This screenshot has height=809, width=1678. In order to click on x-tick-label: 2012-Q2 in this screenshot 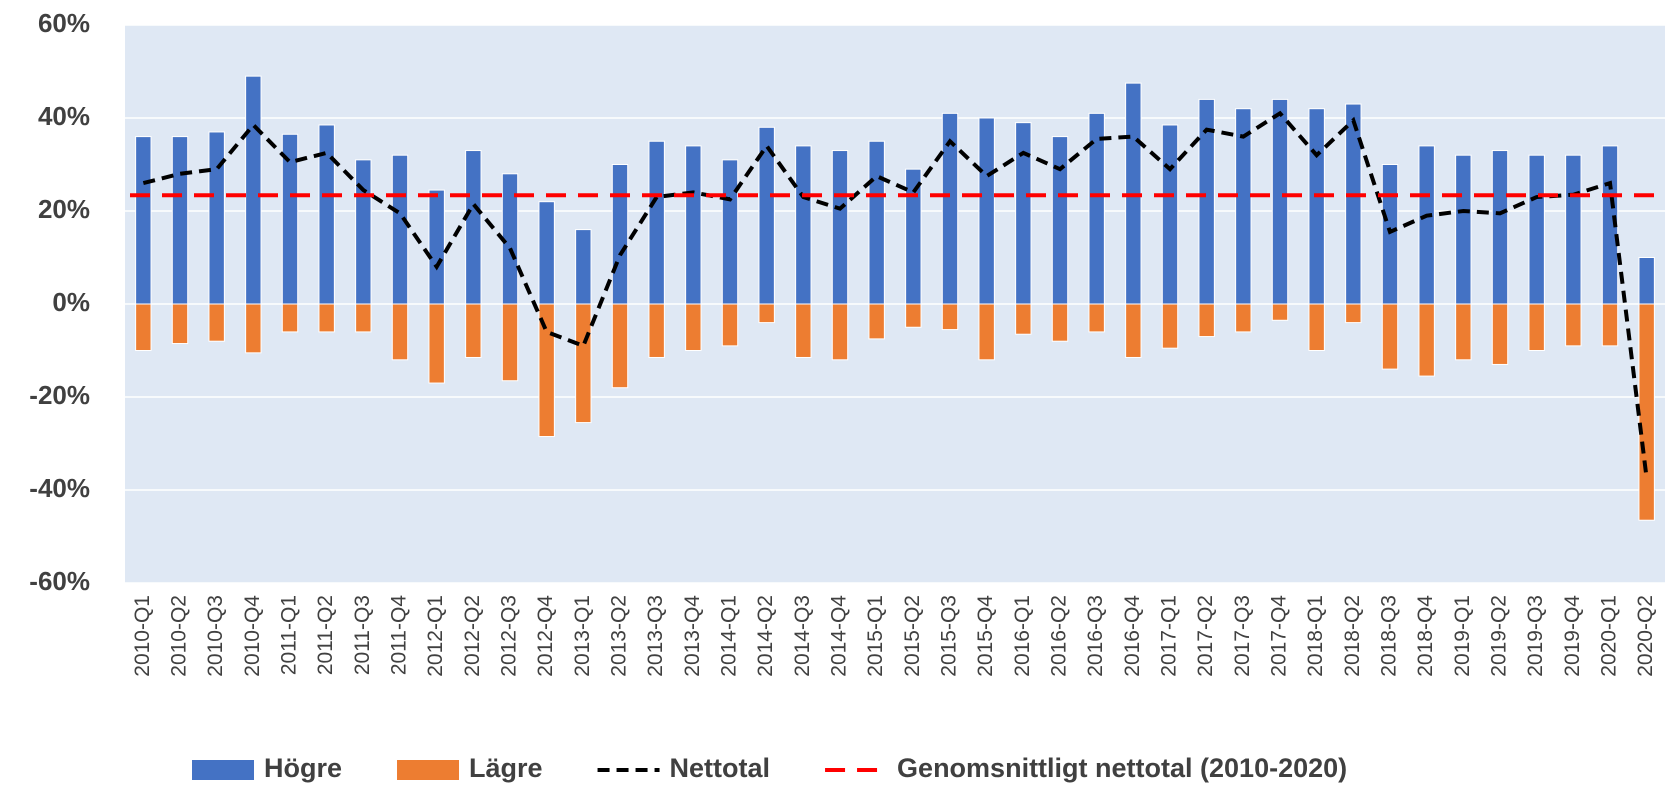, I will do `click(472, 636)`.